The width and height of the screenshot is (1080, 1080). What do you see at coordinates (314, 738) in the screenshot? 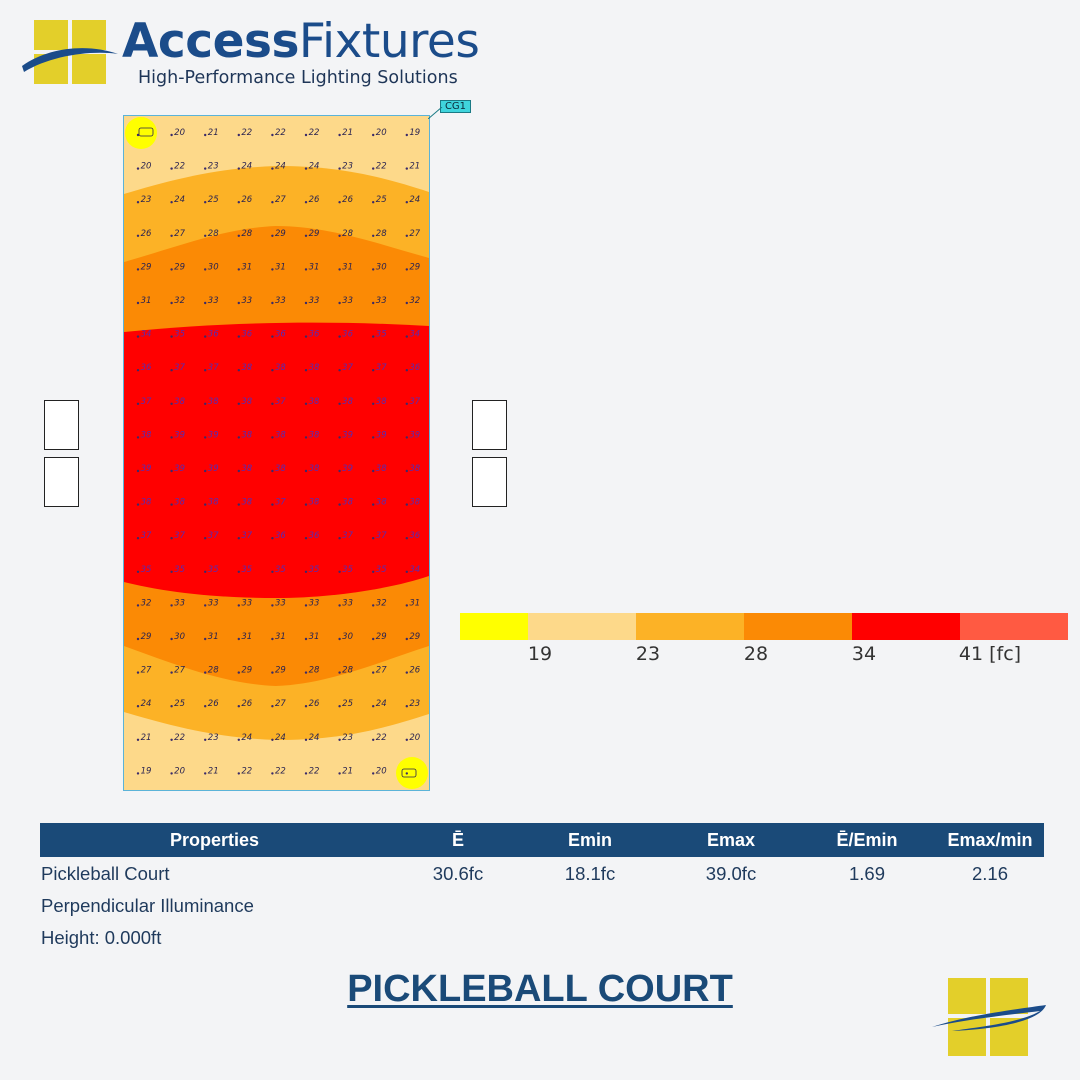
I see `grid-value-label: 24` at bounding box center [314, 738].